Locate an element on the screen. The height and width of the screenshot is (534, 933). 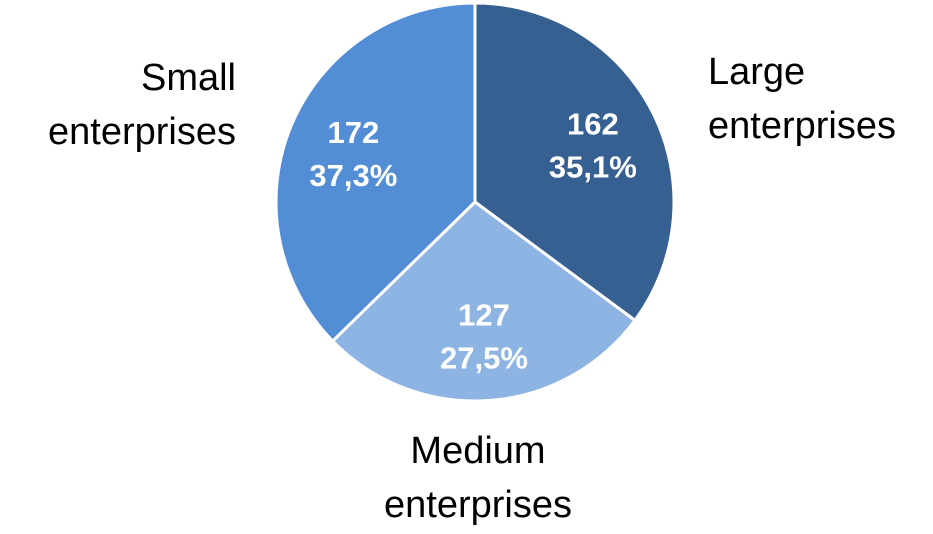
data-label-large-enterprises: 162 35,1% is located at coordinates (593, 146).